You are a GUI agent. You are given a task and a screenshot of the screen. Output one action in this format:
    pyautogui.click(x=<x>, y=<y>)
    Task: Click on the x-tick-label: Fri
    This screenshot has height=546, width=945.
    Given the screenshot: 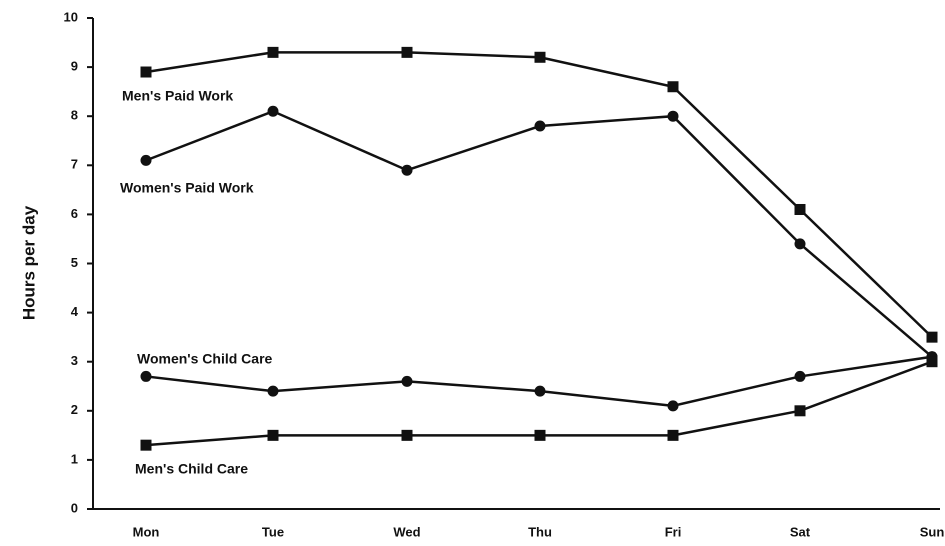 What is the action you would take?
    pyautogui.click(x=673, y=531)
    